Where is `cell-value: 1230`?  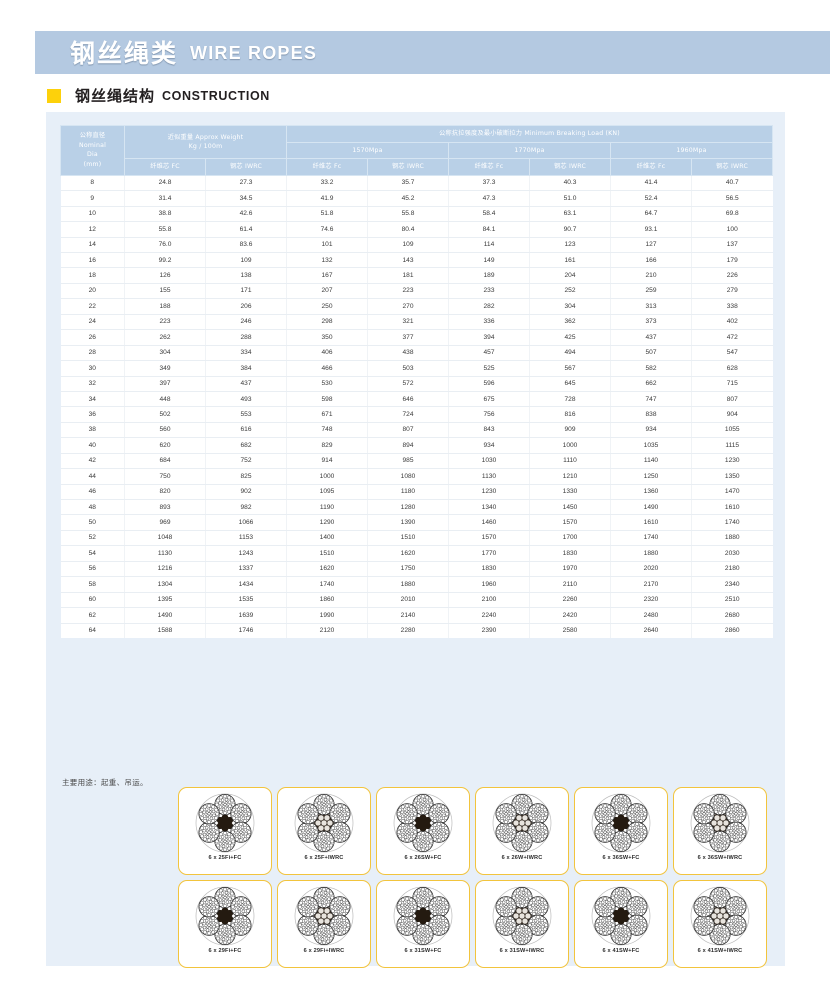 cell-value: 1230 is located at coordinates (732, 461).